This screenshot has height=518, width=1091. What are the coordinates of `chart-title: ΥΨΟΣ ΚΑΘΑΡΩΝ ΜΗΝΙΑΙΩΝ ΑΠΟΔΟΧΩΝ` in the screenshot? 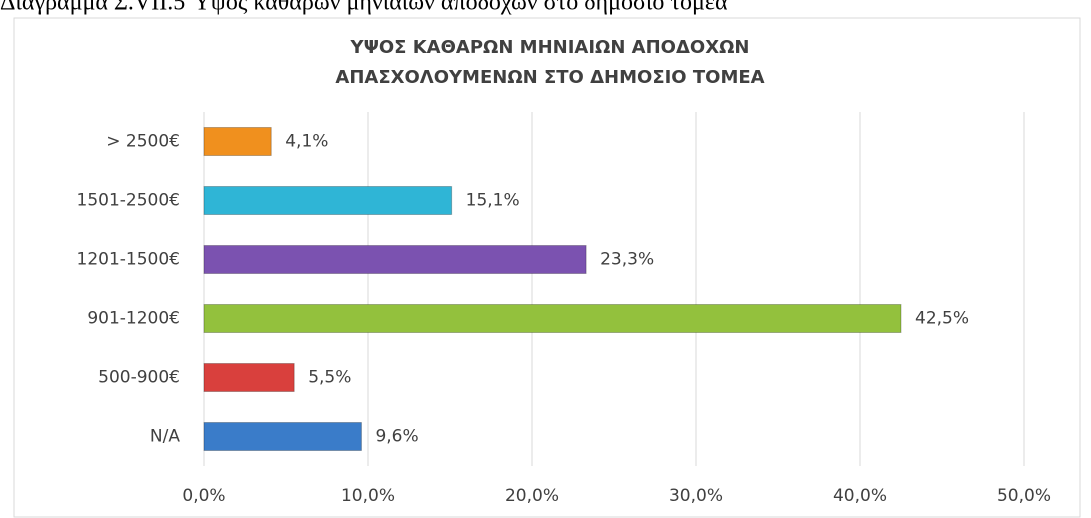 It's located at (550, 47).